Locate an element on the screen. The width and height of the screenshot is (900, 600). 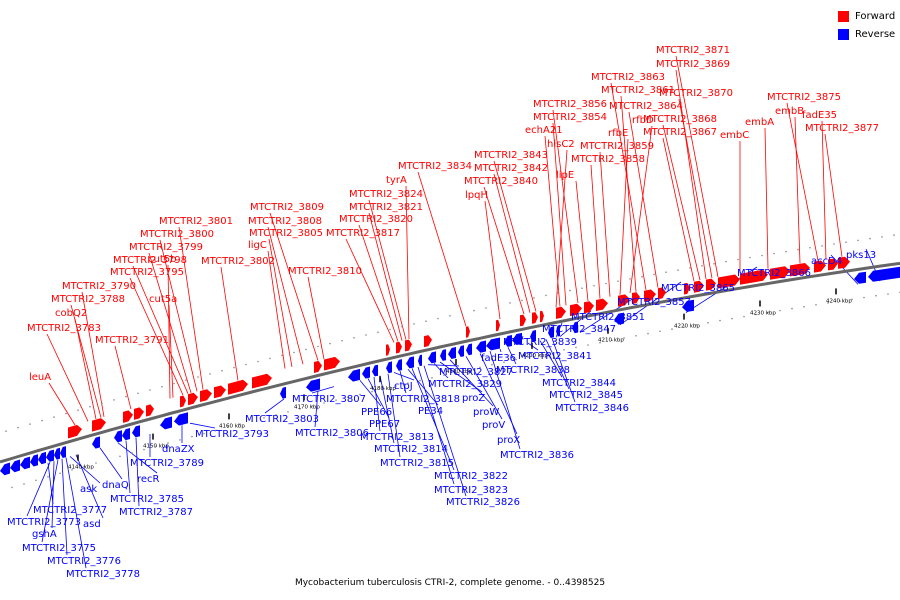
gene-label-mtctri2-3810: MTCTRI2_3810 is located at coordinates (325, 271).